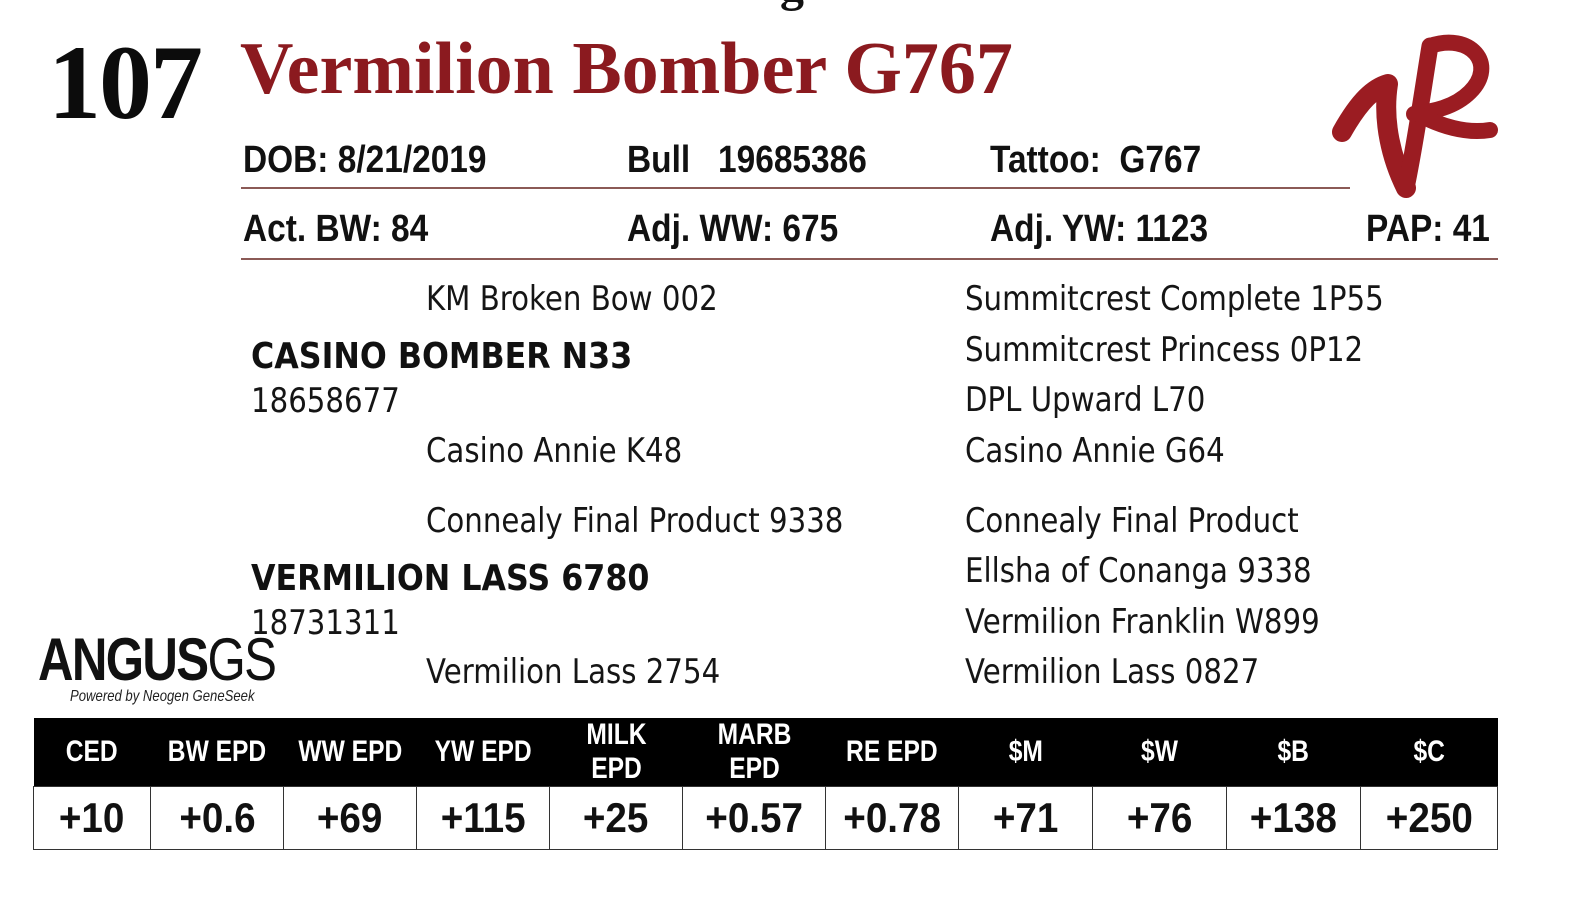 The height and width of the screenshot is (912, 1577). What do you see at coordinates (1095, 451) in the screenshot?
I see `pedigree-sire-dam-dam: Casino Annie G64` at bounding box center [1095, 451].